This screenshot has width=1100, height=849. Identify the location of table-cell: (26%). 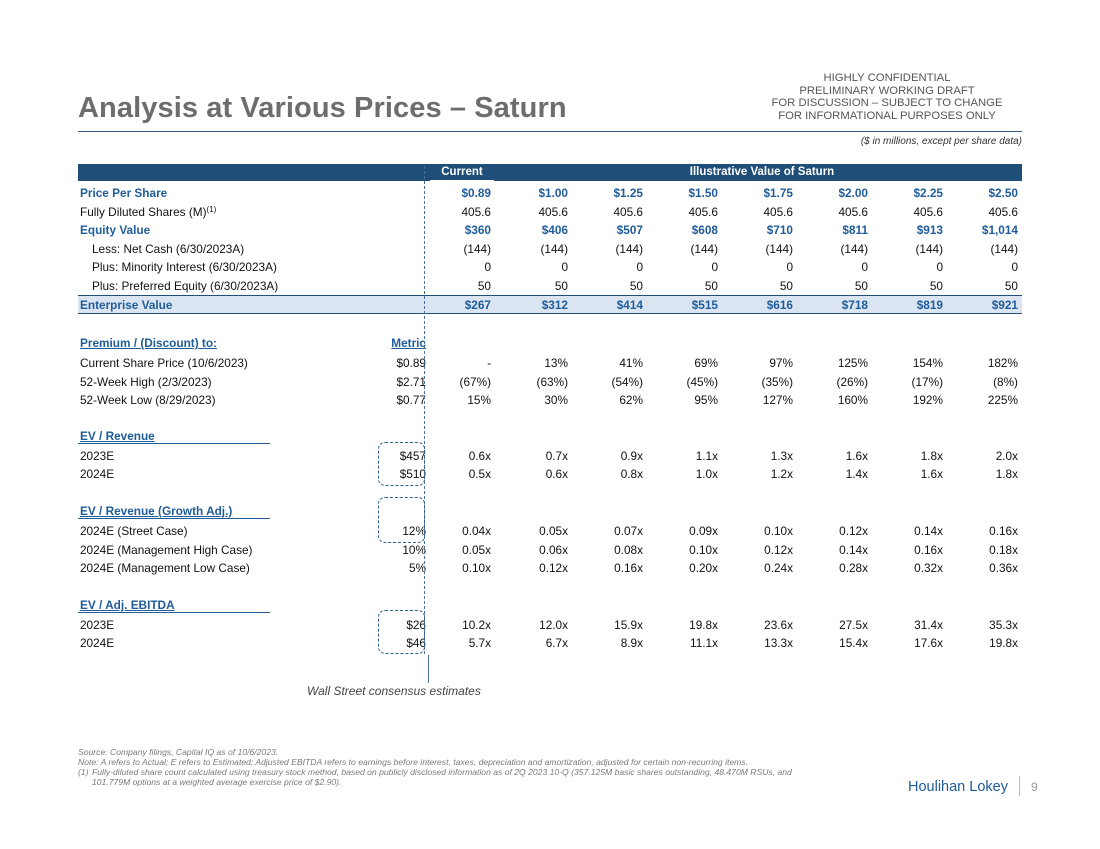
(852, 382).